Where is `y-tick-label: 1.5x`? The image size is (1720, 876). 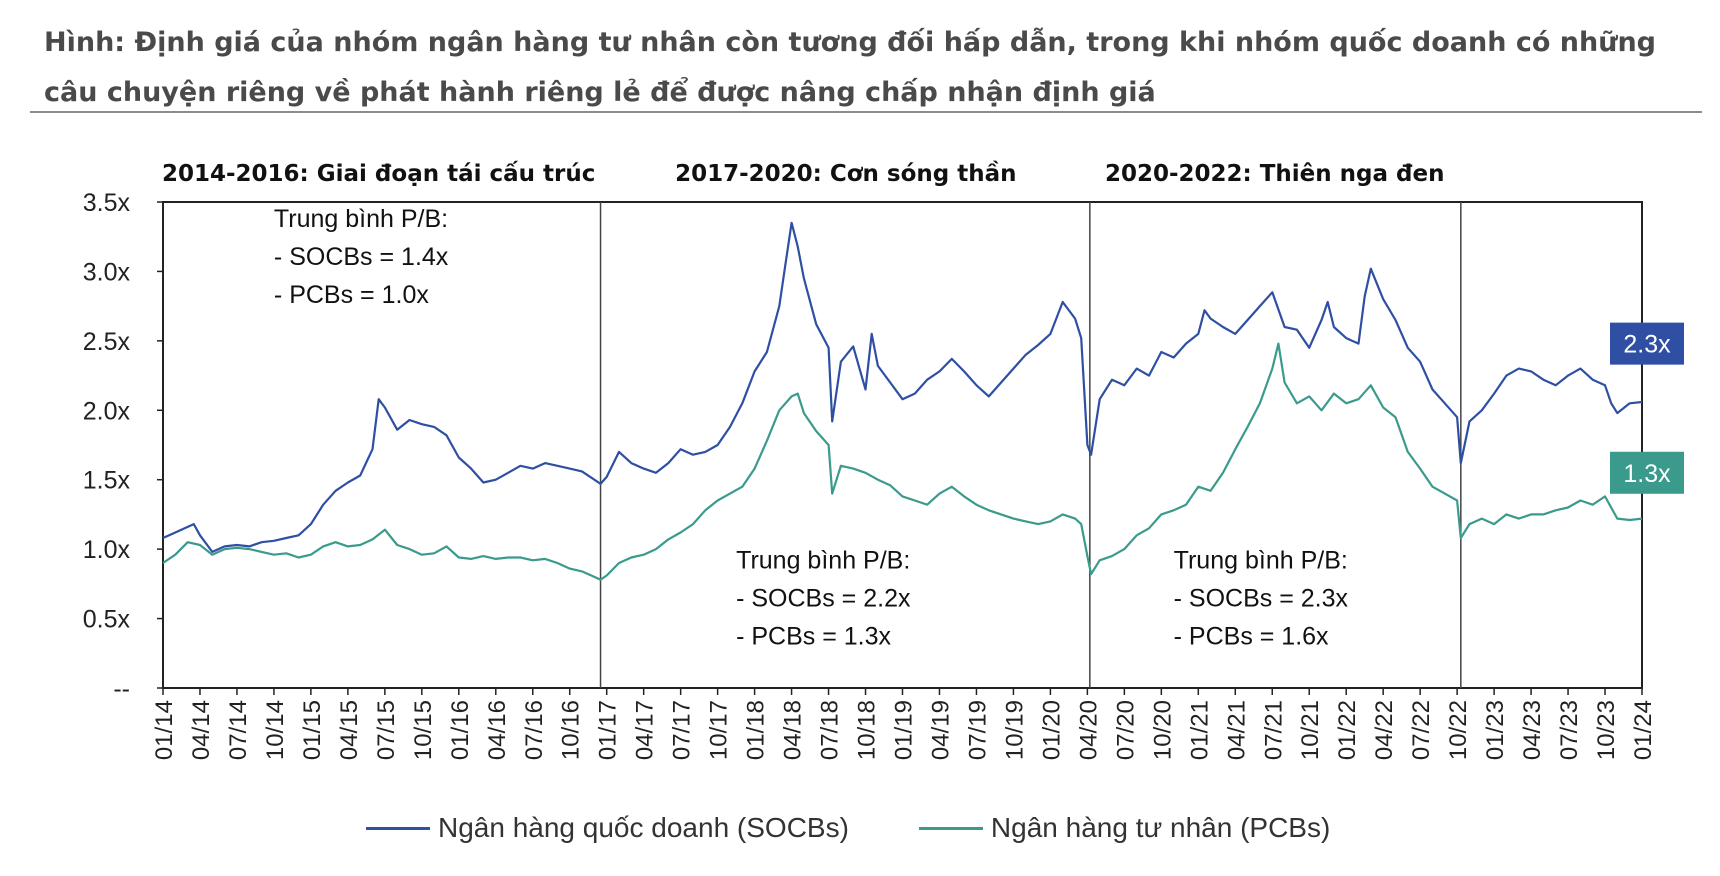
y-tick-label: 1.5x is located at coordinates (107, 481).